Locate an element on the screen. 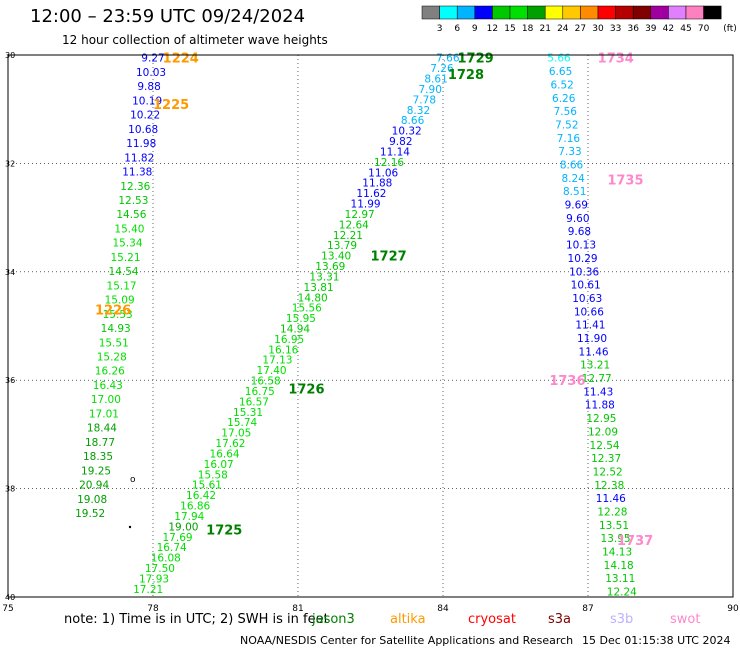  wave-height-value: 15.28 is located at coordinates (112, 357).